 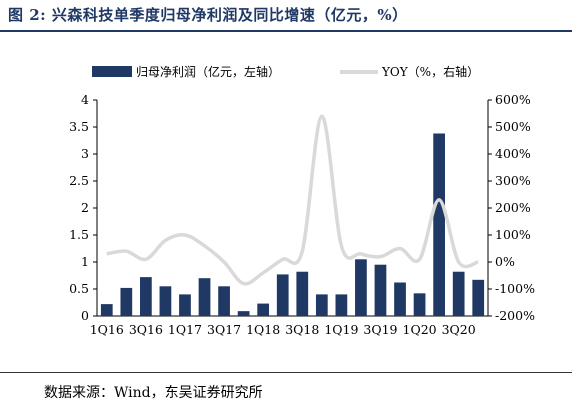 What do you see at coordinates (513, 126) in the screenshot?
I see `right-tick-label: 500%` at bounding box center [513, 126].